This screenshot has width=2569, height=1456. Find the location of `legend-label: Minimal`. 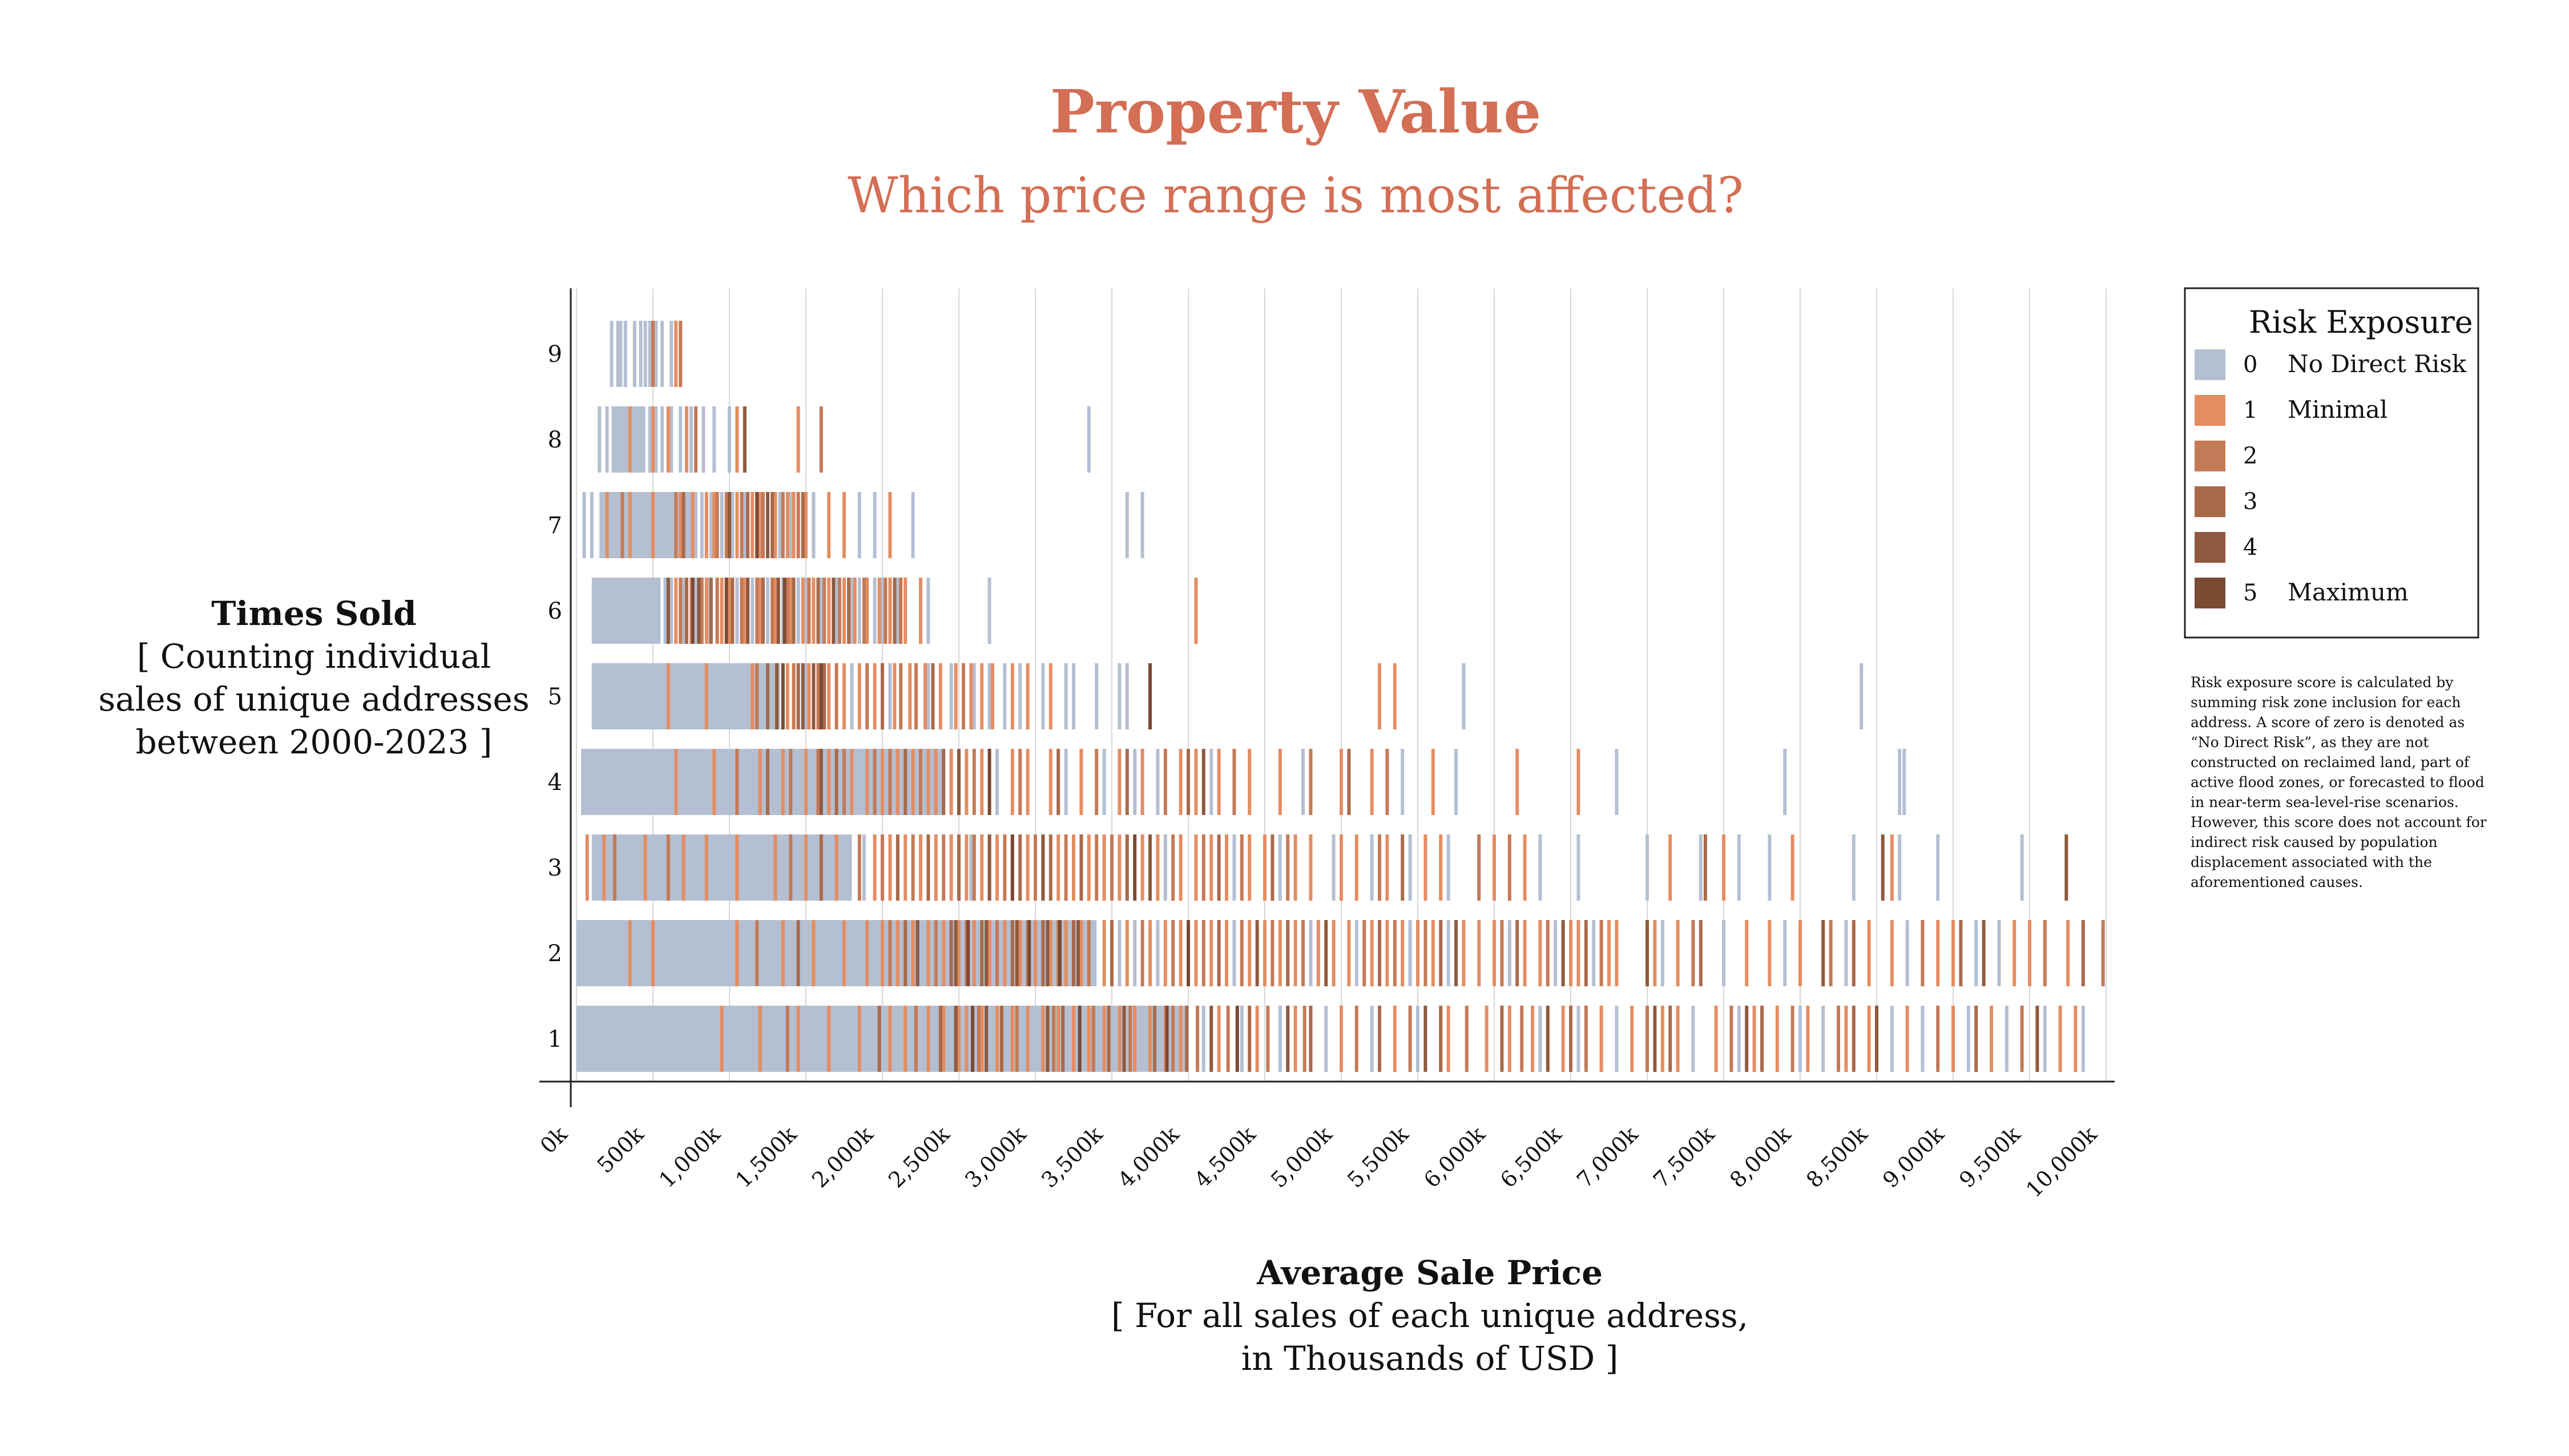

legend-label: Minimal is located at coordinates (2337, 410).